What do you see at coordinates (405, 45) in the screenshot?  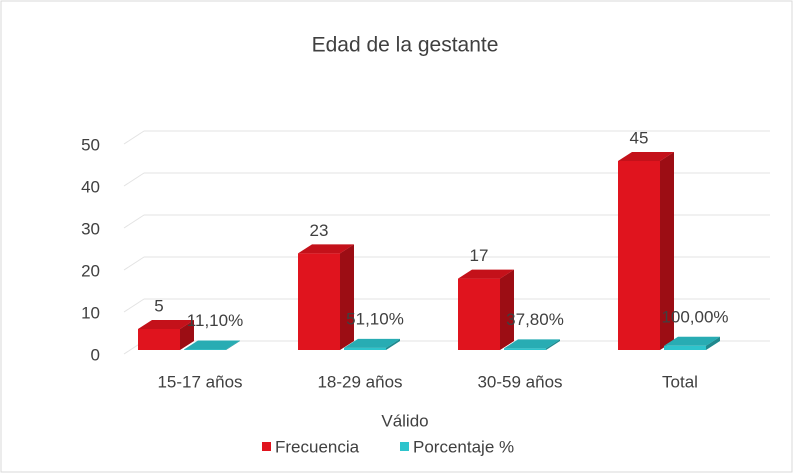 I see `chart-title: Edad de la gestante` at bounding box center [405, 45].